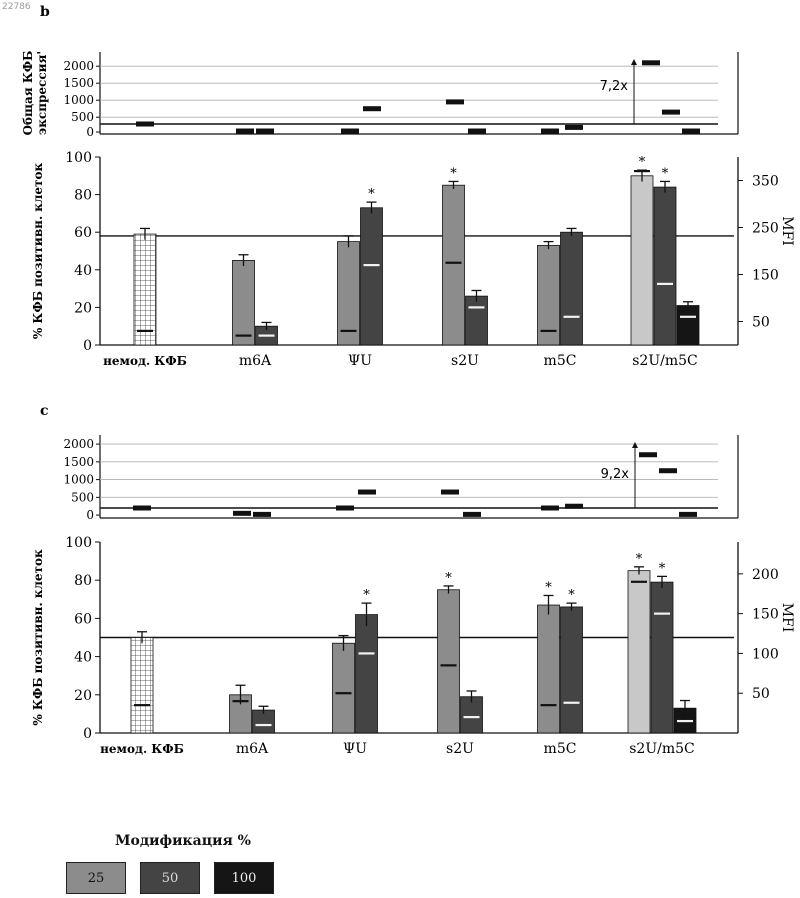 This screenshot has width=800, height=898. What do you see at coordinates (765, 182) in the screenshot?
I see `y2-tick-label: 350` at bounding box center [765, 182].